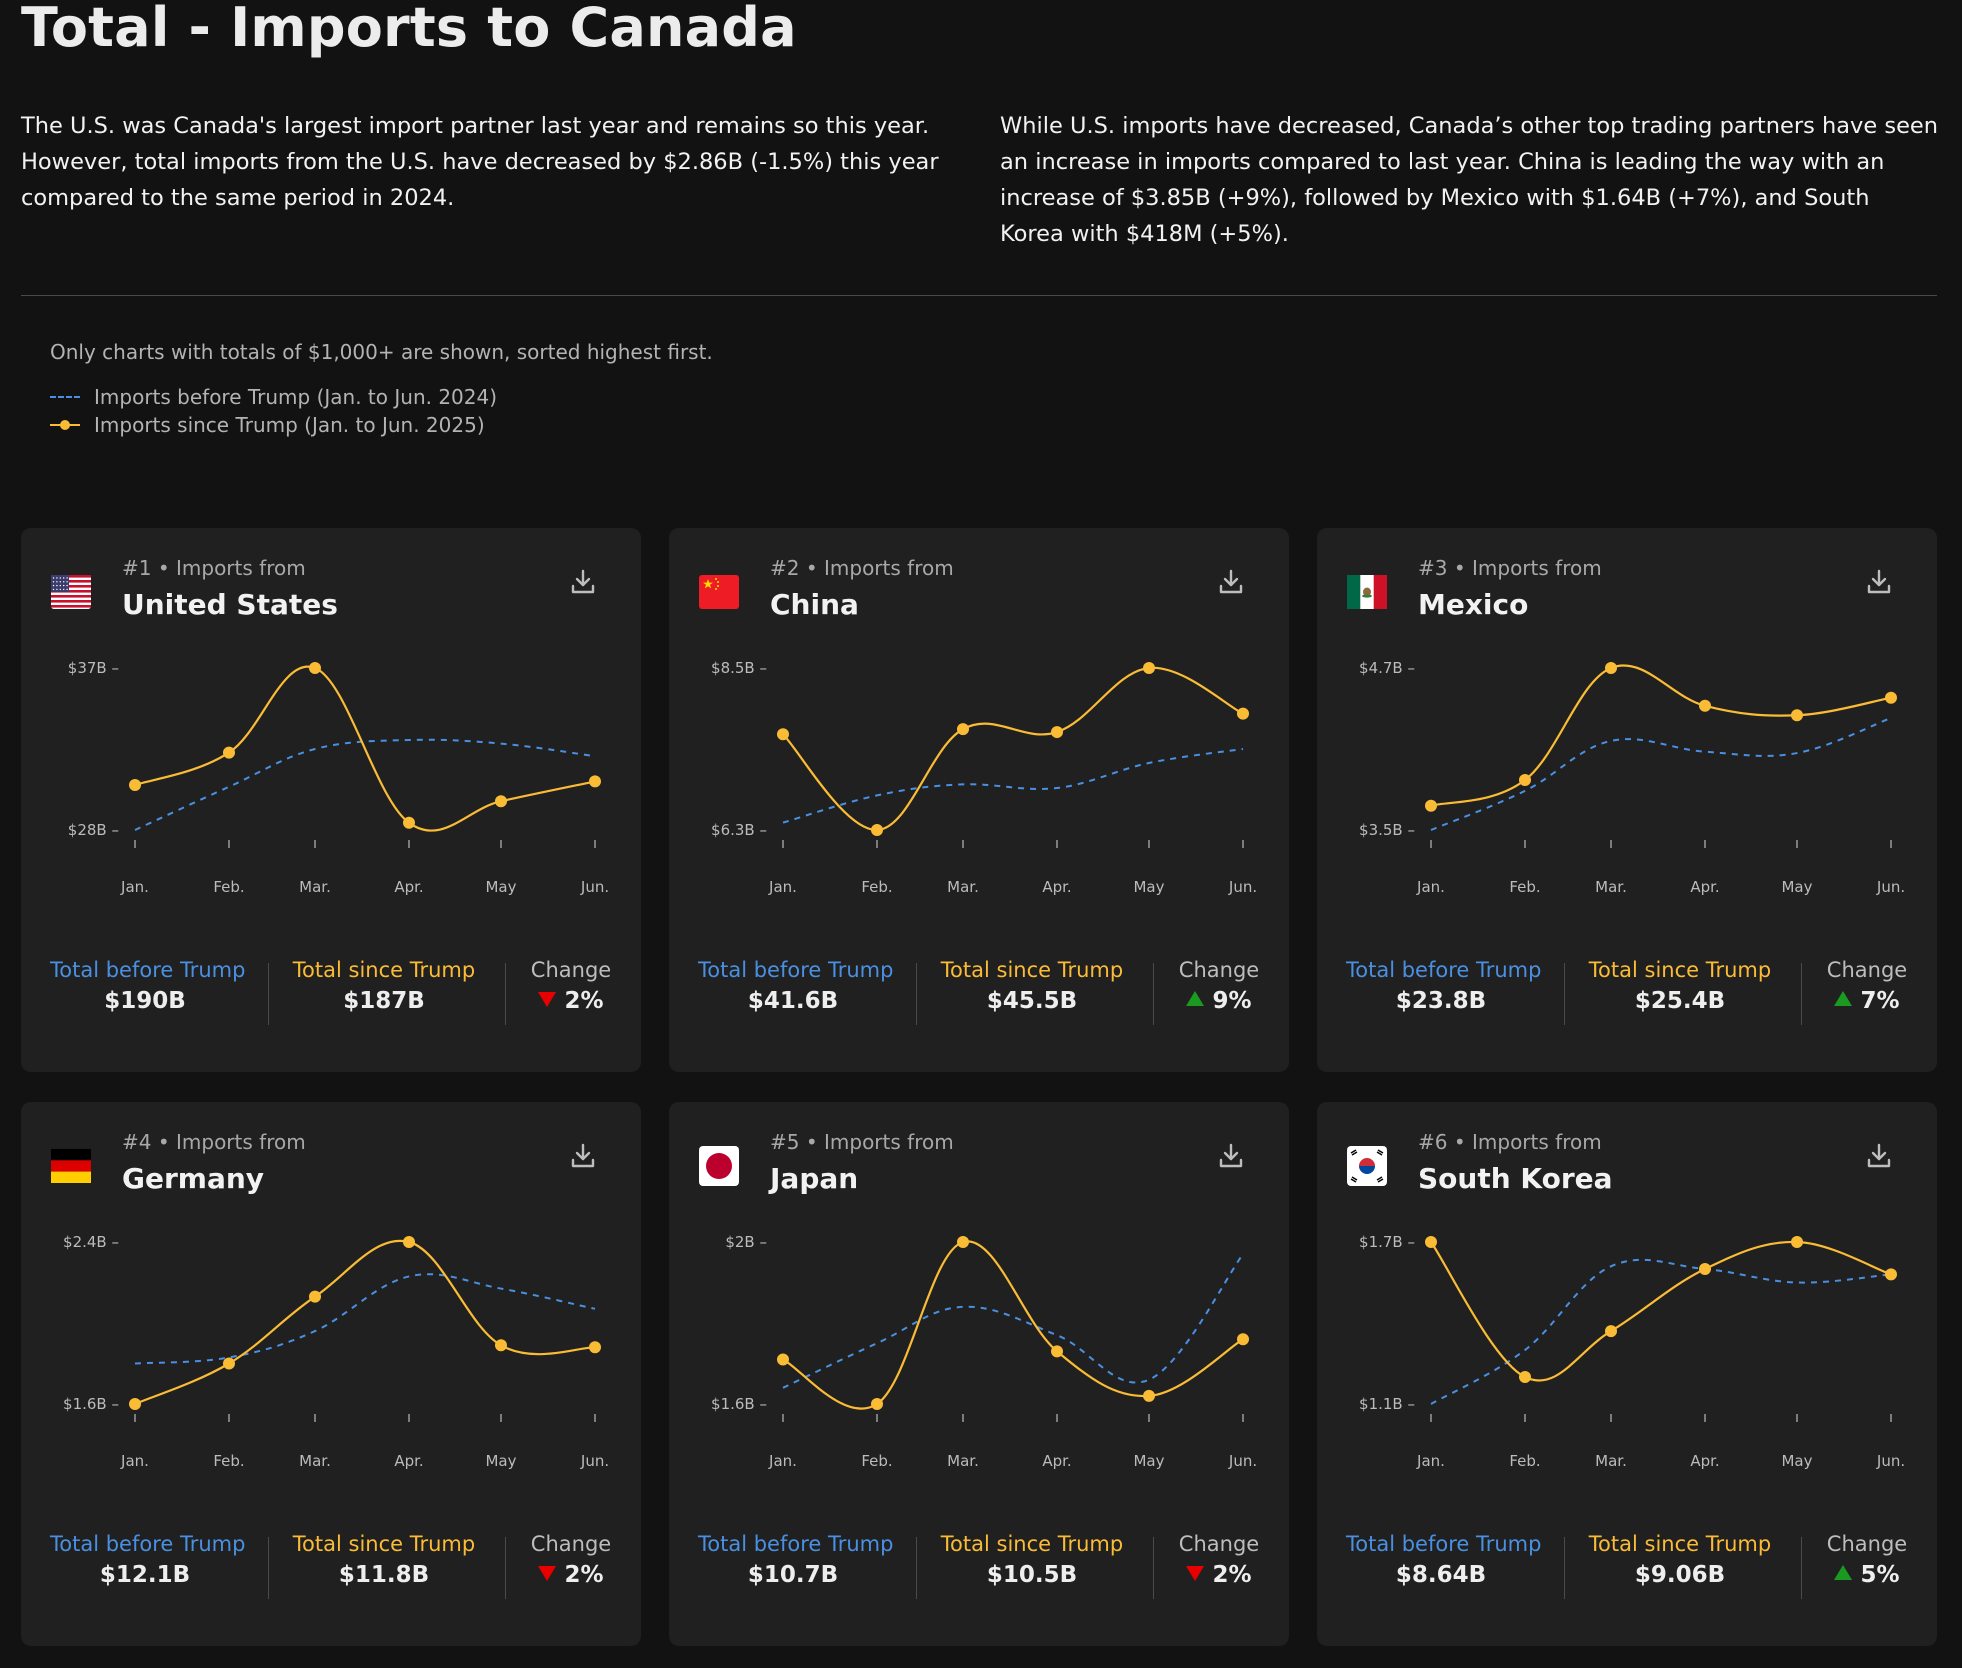 The image size is (1962, 1668). What do you see at coordinates (1387, 1404) in the screenshot?
I see `y-tick-label: $1.1B –` at bounding box center [1387, 1404].